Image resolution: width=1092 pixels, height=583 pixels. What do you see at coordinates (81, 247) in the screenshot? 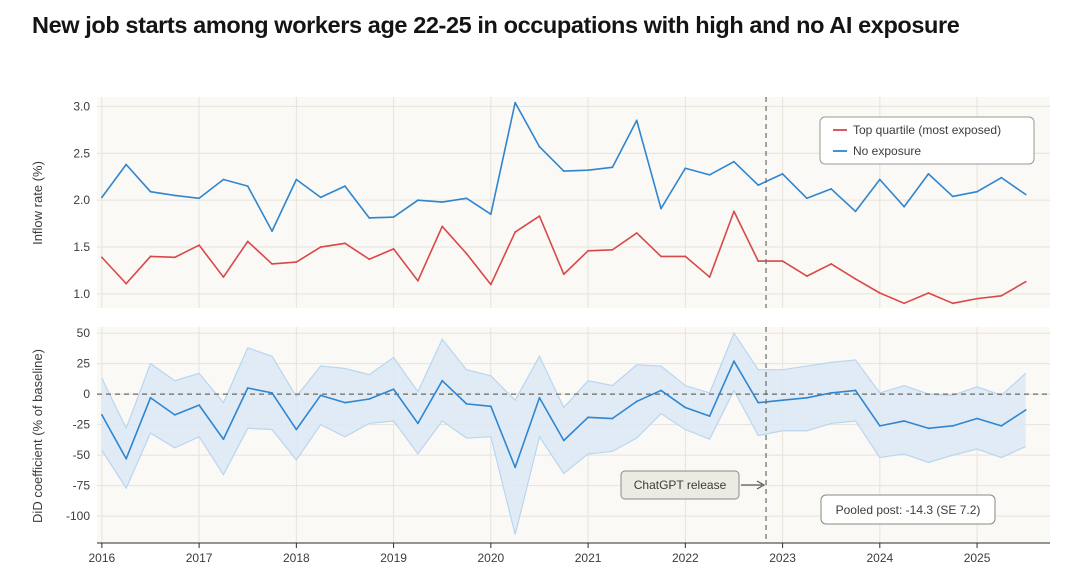
I see `top-y-tick-label: 1.5` at bounding box center [81, 247].